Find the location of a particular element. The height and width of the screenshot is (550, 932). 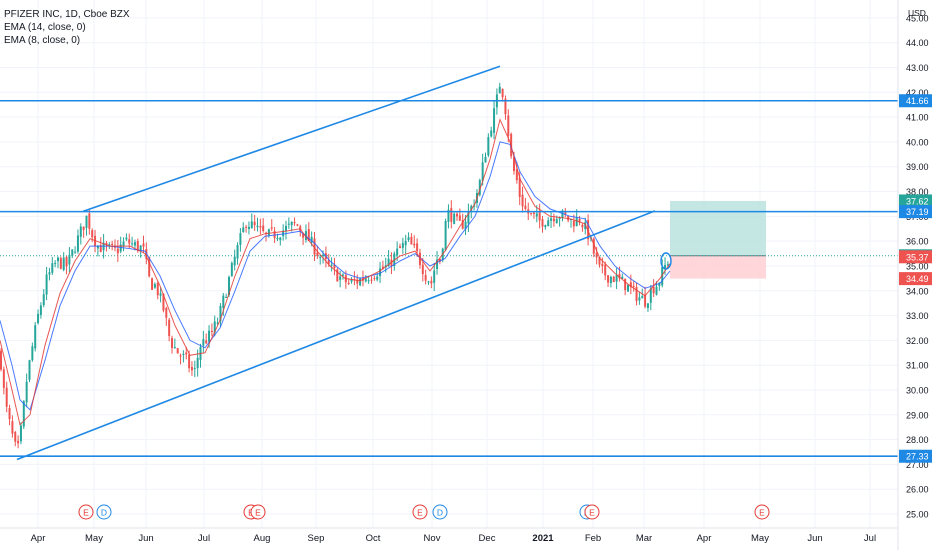

price-label-37.19: 37.19 is located at coordinates (915, 212).